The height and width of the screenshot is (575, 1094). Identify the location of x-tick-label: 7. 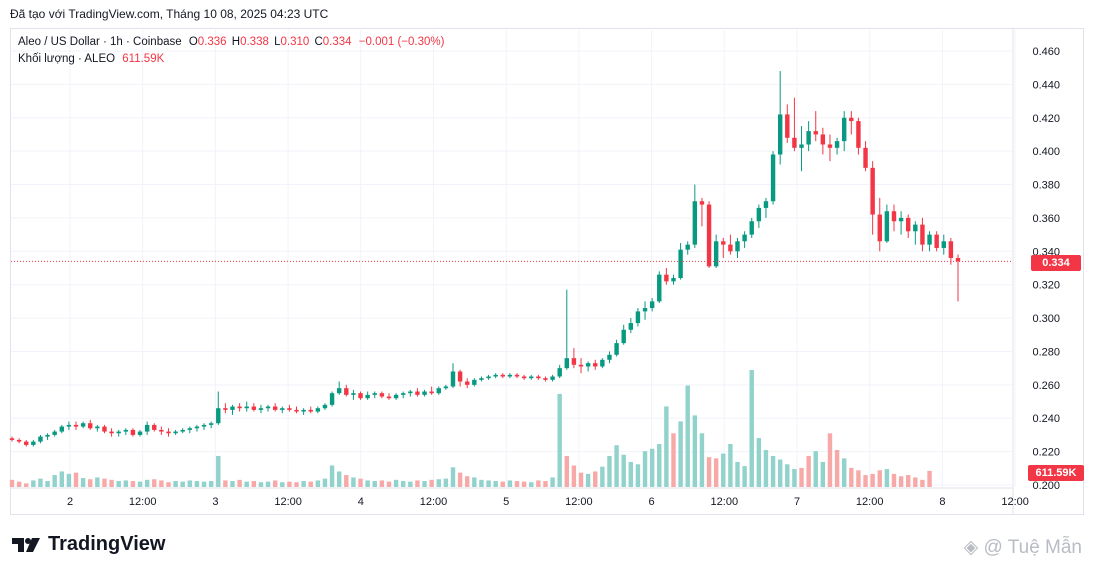
(797, 502).